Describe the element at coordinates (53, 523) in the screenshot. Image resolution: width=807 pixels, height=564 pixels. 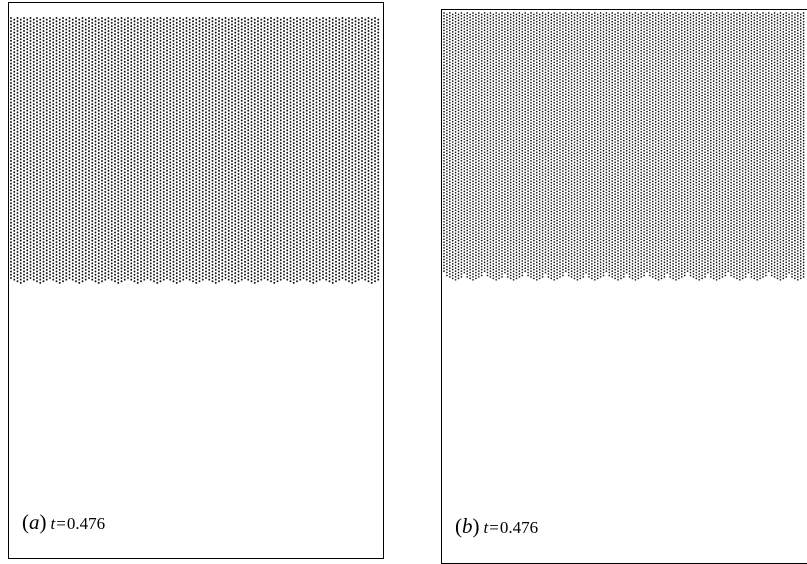
I see `caption-a-time-symbol: t` at that location.